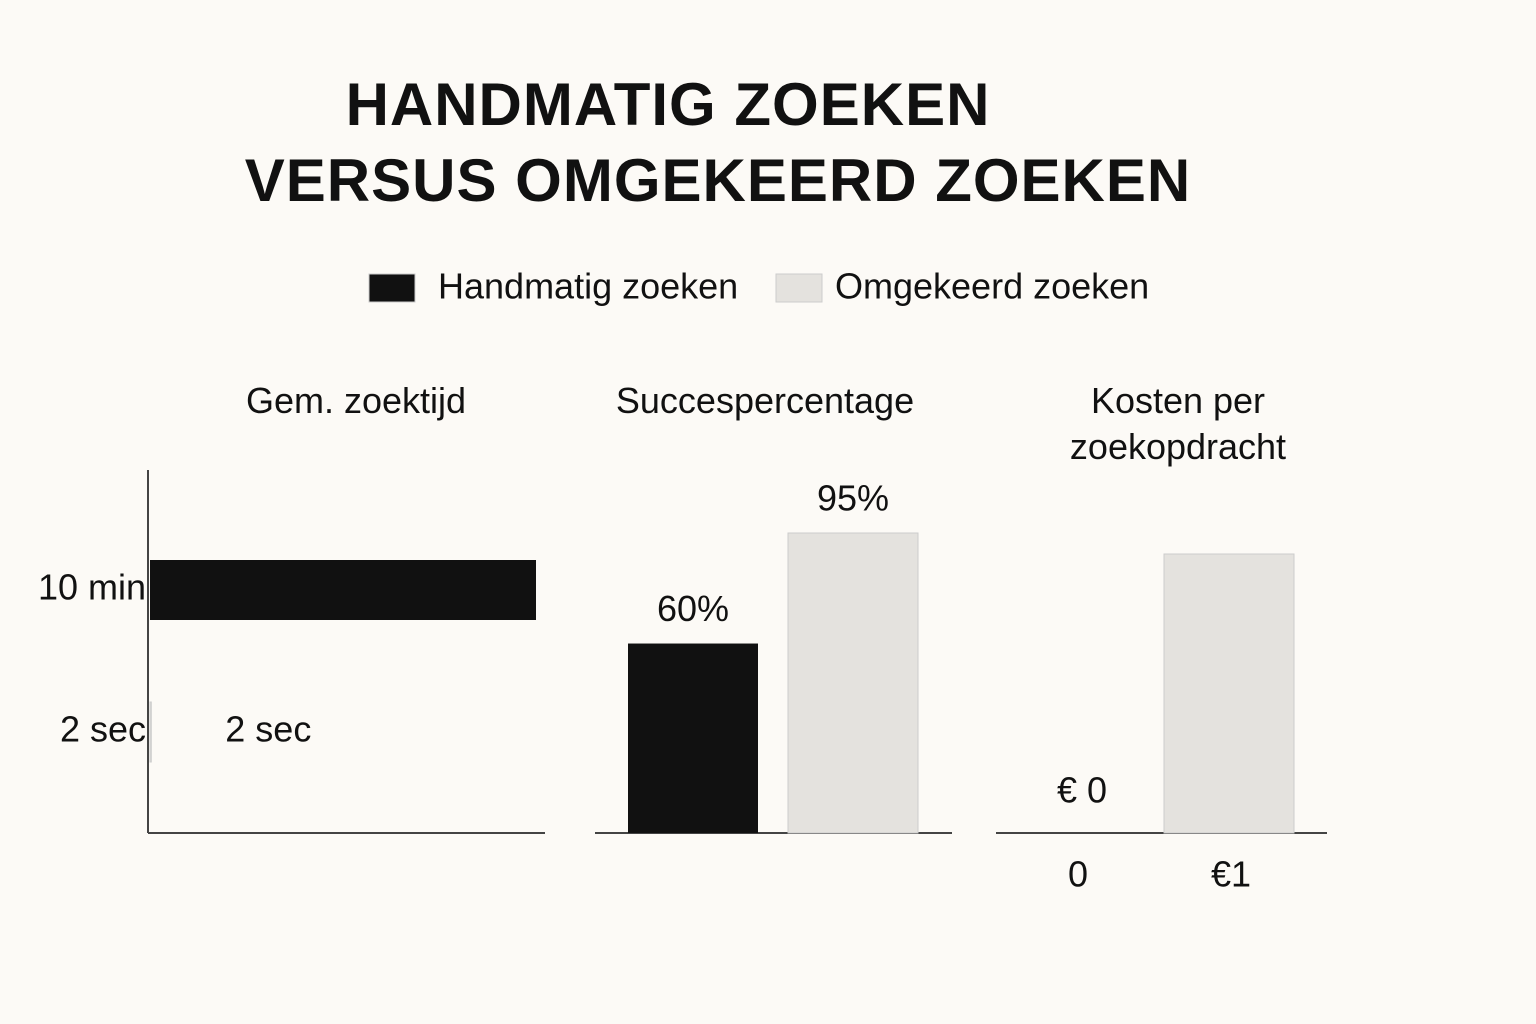  What do you see at coordinates (853, 498) in the screenshot?
I see `value-label: 95%` at bounding box center [853, 498].